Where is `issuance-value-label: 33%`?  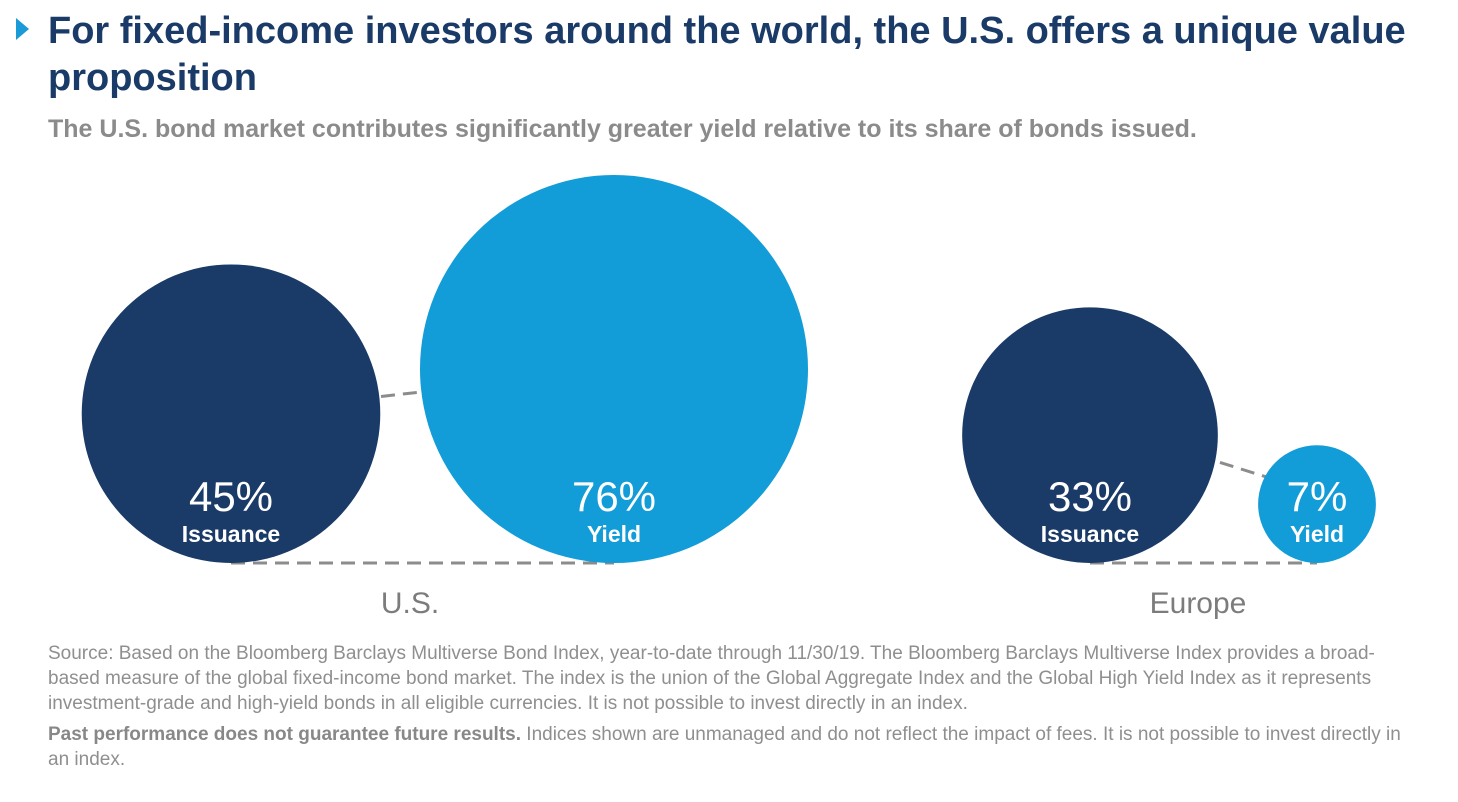
issuance-value-label: 33% is located at coordinates (1090, 496).